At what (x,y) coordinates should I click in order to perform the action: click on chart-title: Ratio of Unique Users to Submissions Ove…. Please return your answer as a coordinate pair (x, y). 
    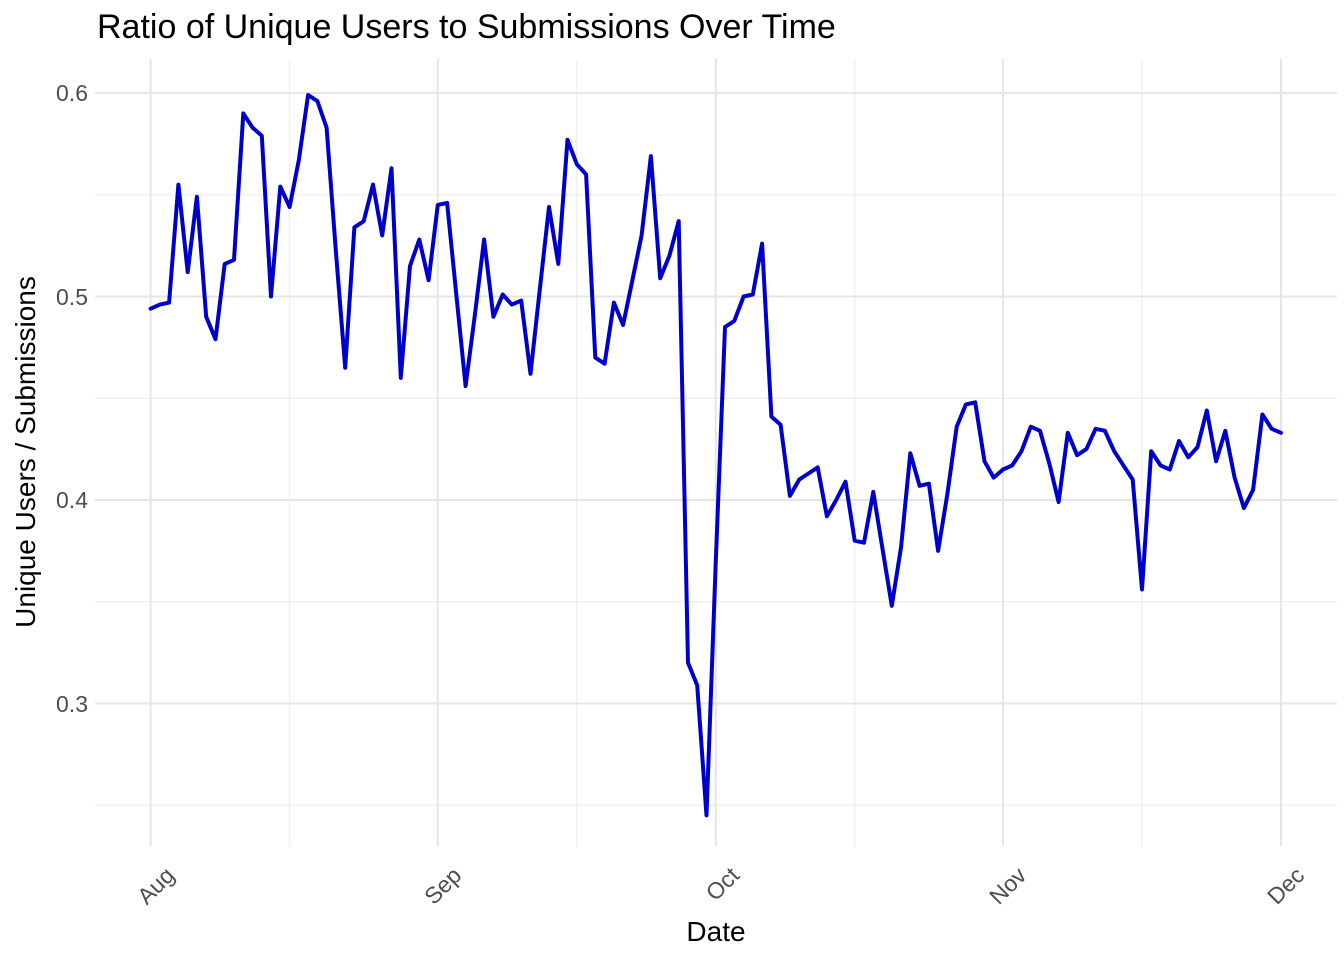
    Looking at the image, I should click on (466, 27).